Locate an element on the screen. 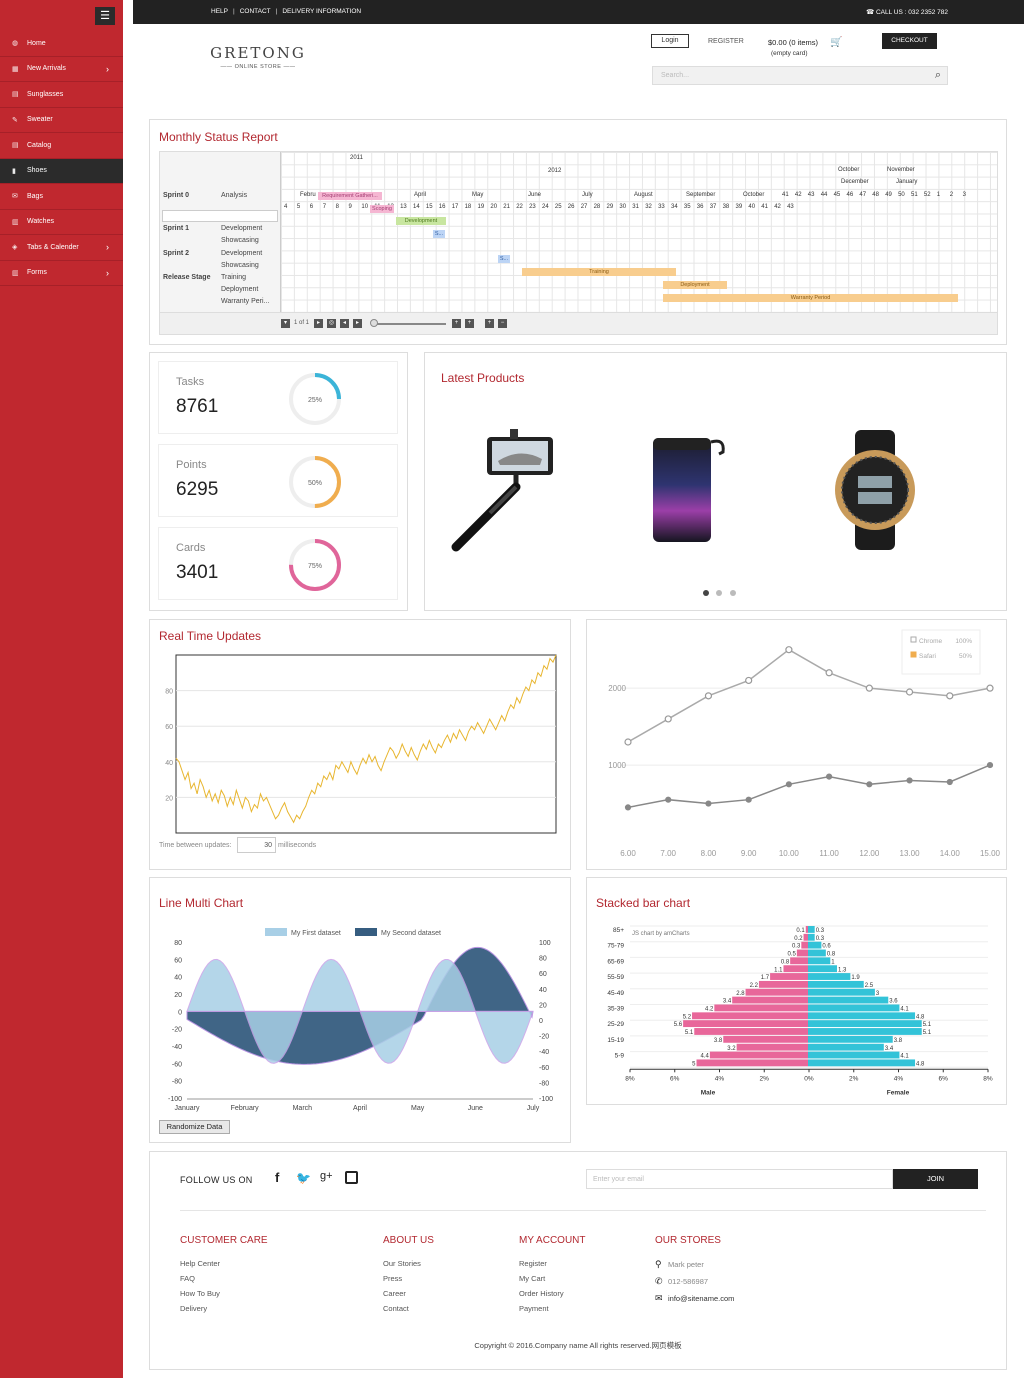 The height and width of the screenshot is (1378, 1024). footer-link: FAQ is located at coordinates (188, 1278).